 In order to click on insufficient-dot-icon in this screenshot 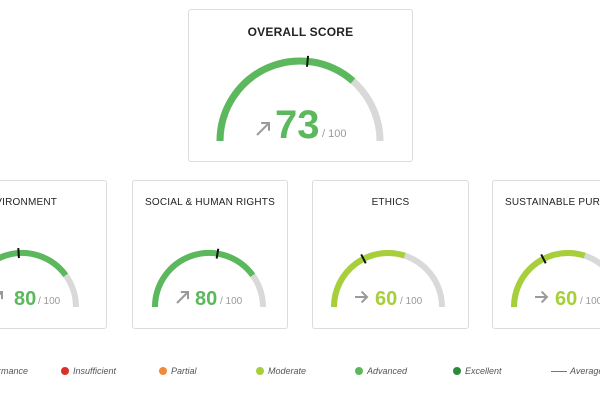, I will do `click(65, 371)`.